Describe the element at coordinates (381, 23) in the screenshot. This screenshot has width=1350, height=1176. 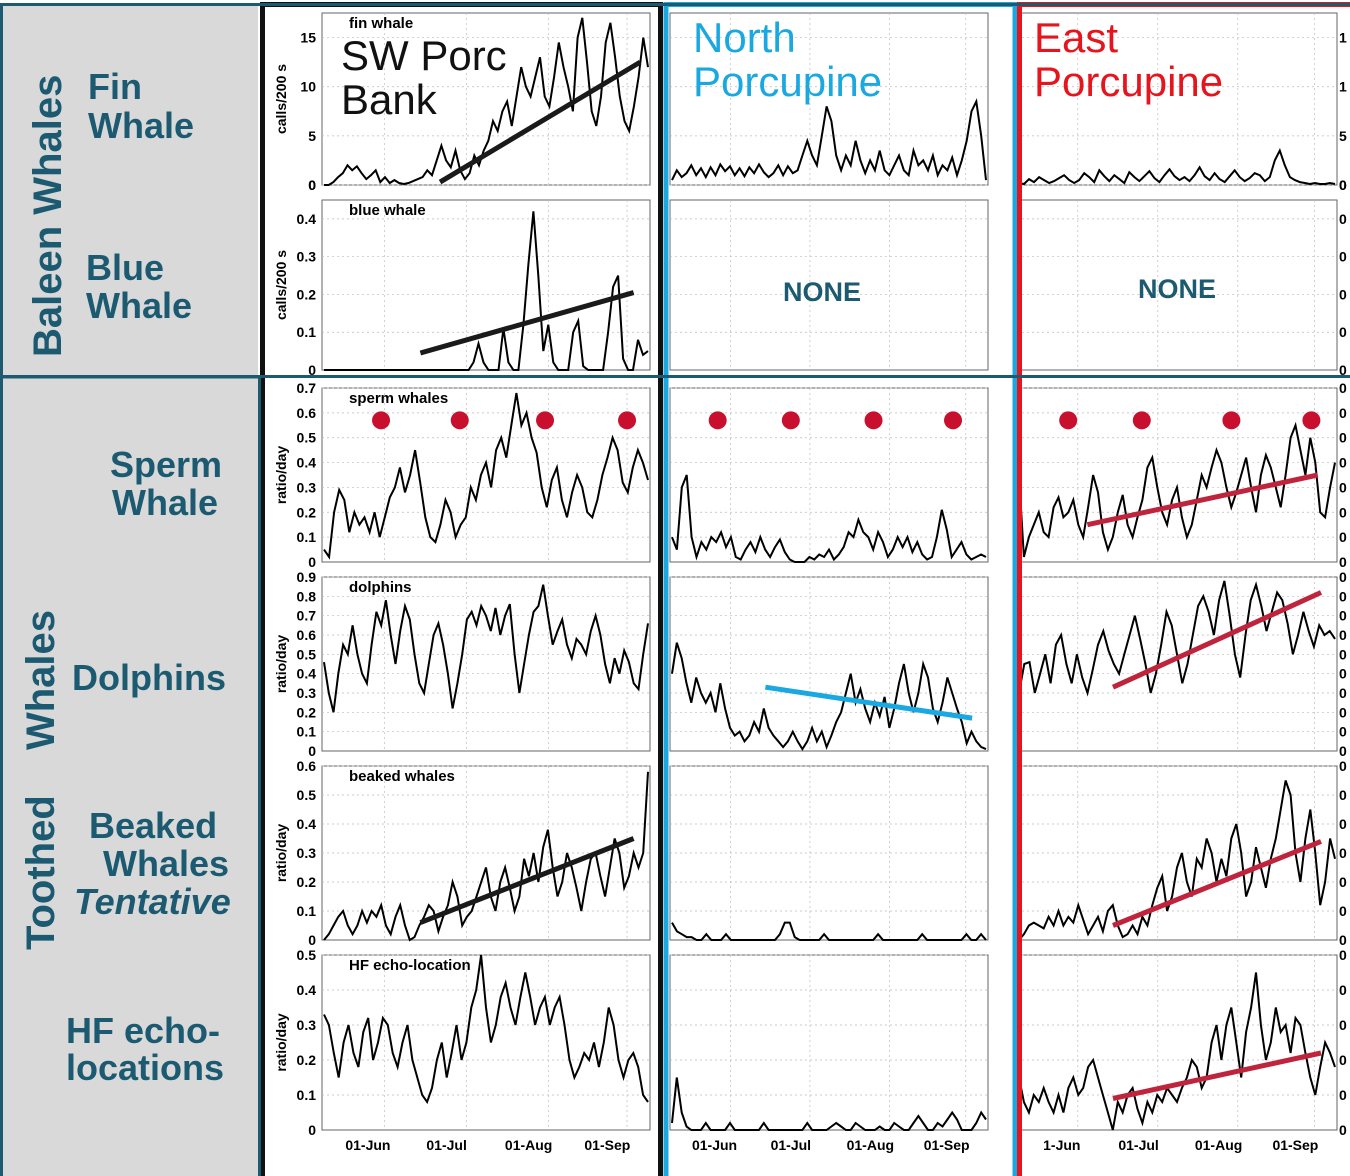
I see `panel-title-0: fin whale` at that location.